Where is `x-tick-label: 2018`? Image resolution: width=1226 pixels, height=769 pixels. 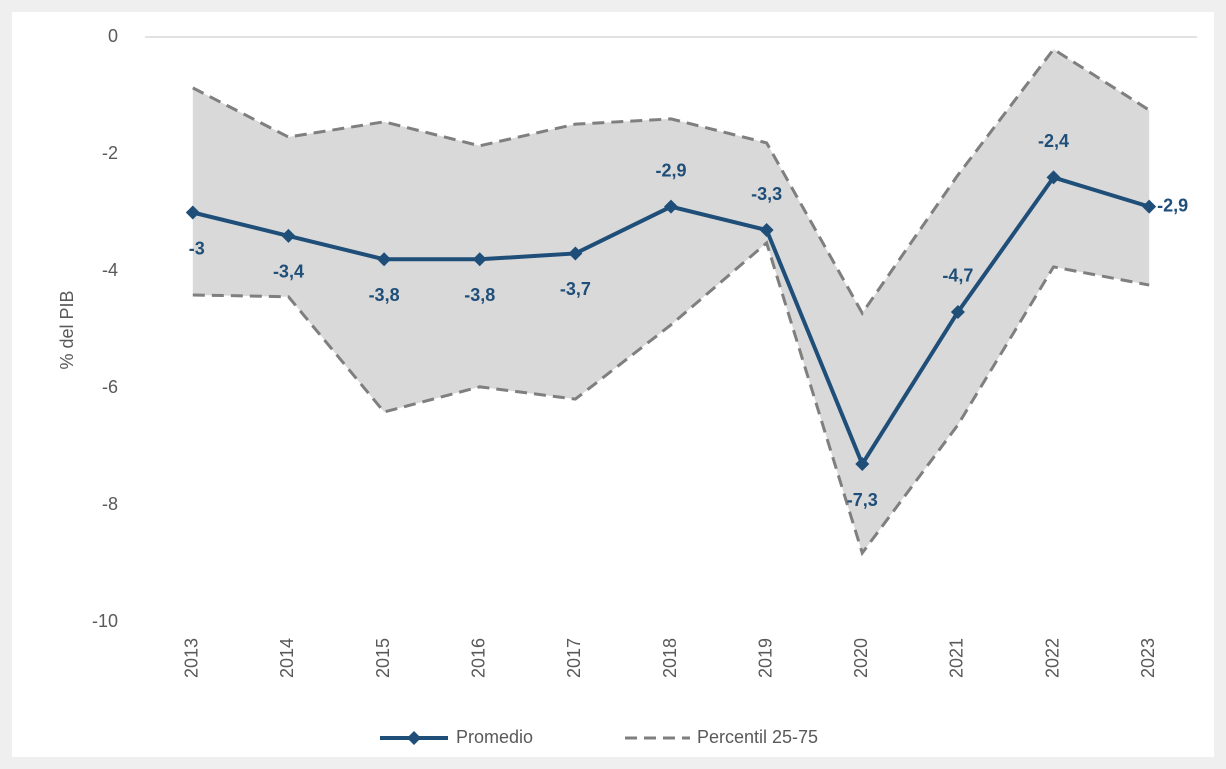
x-tick-label: 2018 is located at coordinates (670, 658).